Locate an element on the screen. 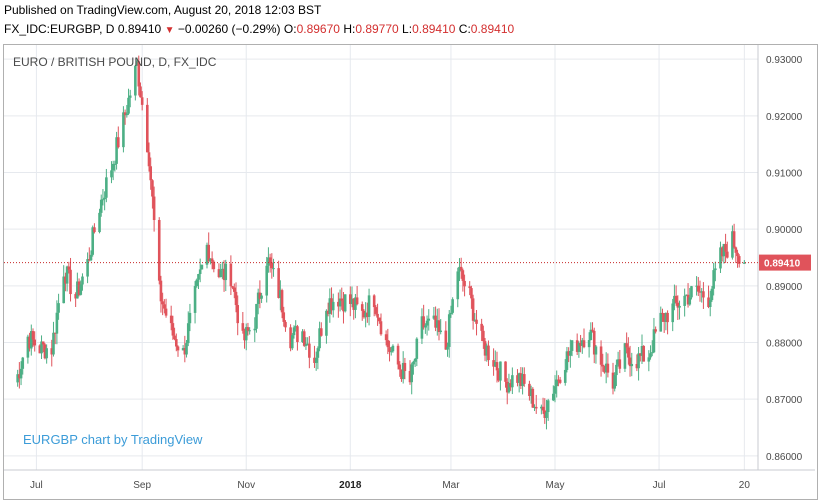 The height and width of the screenshot is (502, 820). close-label: C: is located at coordinates (464, 29).